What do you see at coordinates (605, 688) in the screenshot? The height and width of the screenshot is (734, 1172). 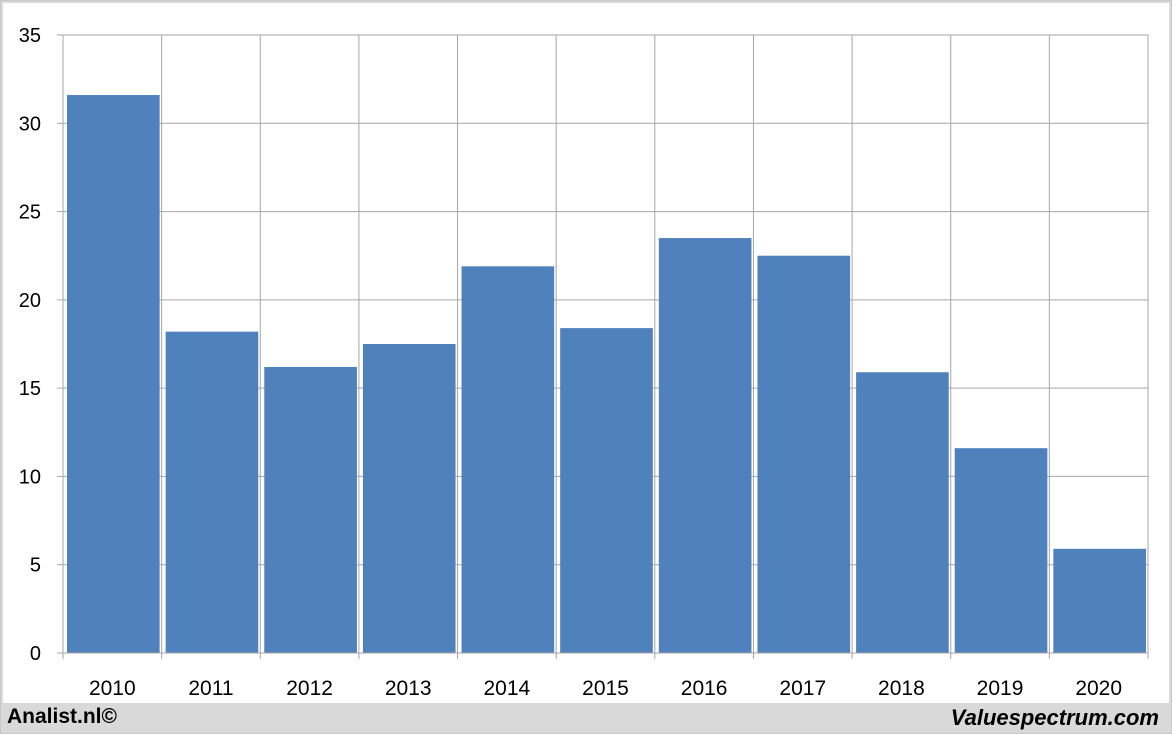 I see `x-tick-label: 2015` at bounding box center [605, 688].